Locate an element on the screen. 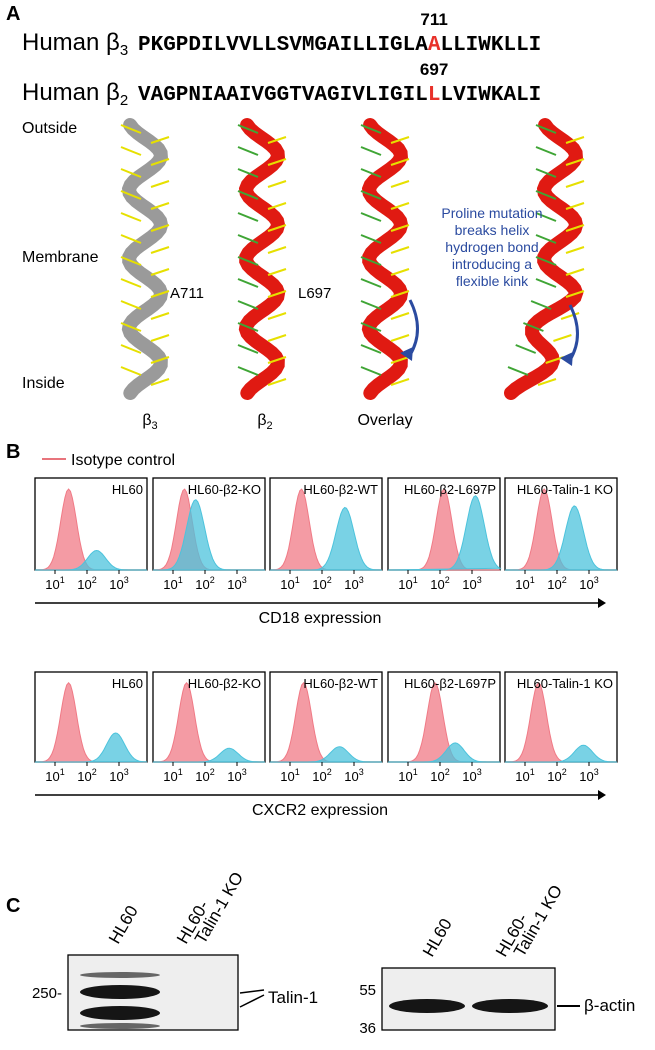 The image size is (655, 1050). panel-name: HL60-Talin-1 KO is located at coordinates (565, 489).